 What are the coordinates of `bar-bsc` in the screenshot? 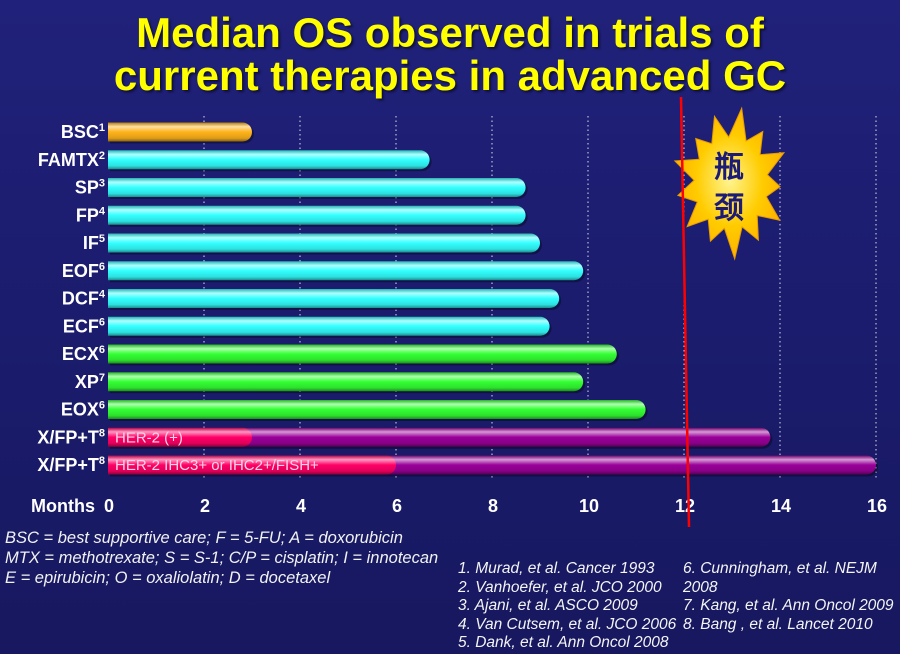 It's located at (180, 132).